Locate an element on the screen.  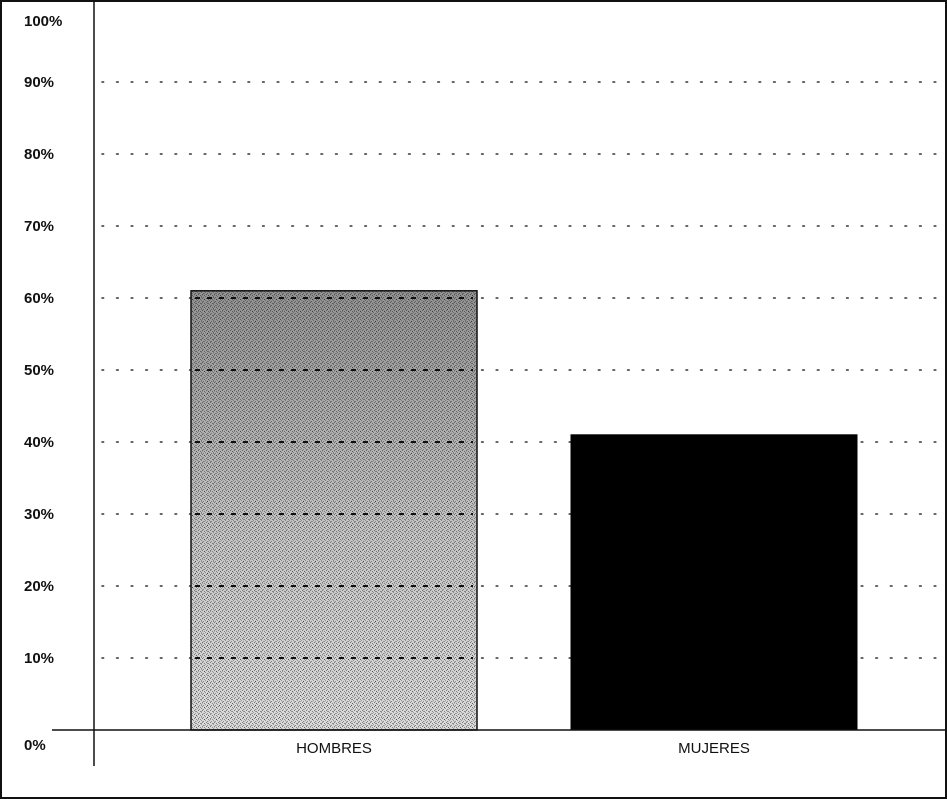
y-tick-label-60: 60% is located at coordinates (39, 298).